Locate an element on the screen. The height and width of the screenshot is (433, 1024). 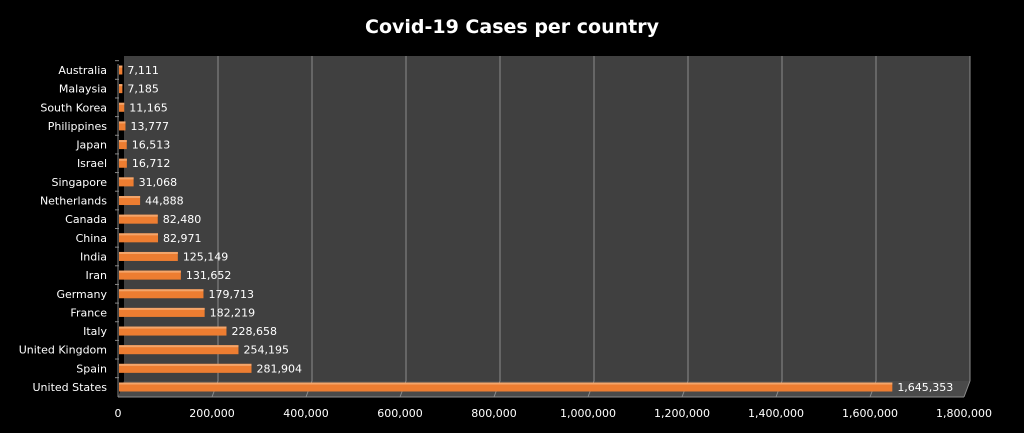
category-label: India is located at coordinates (93, 256).